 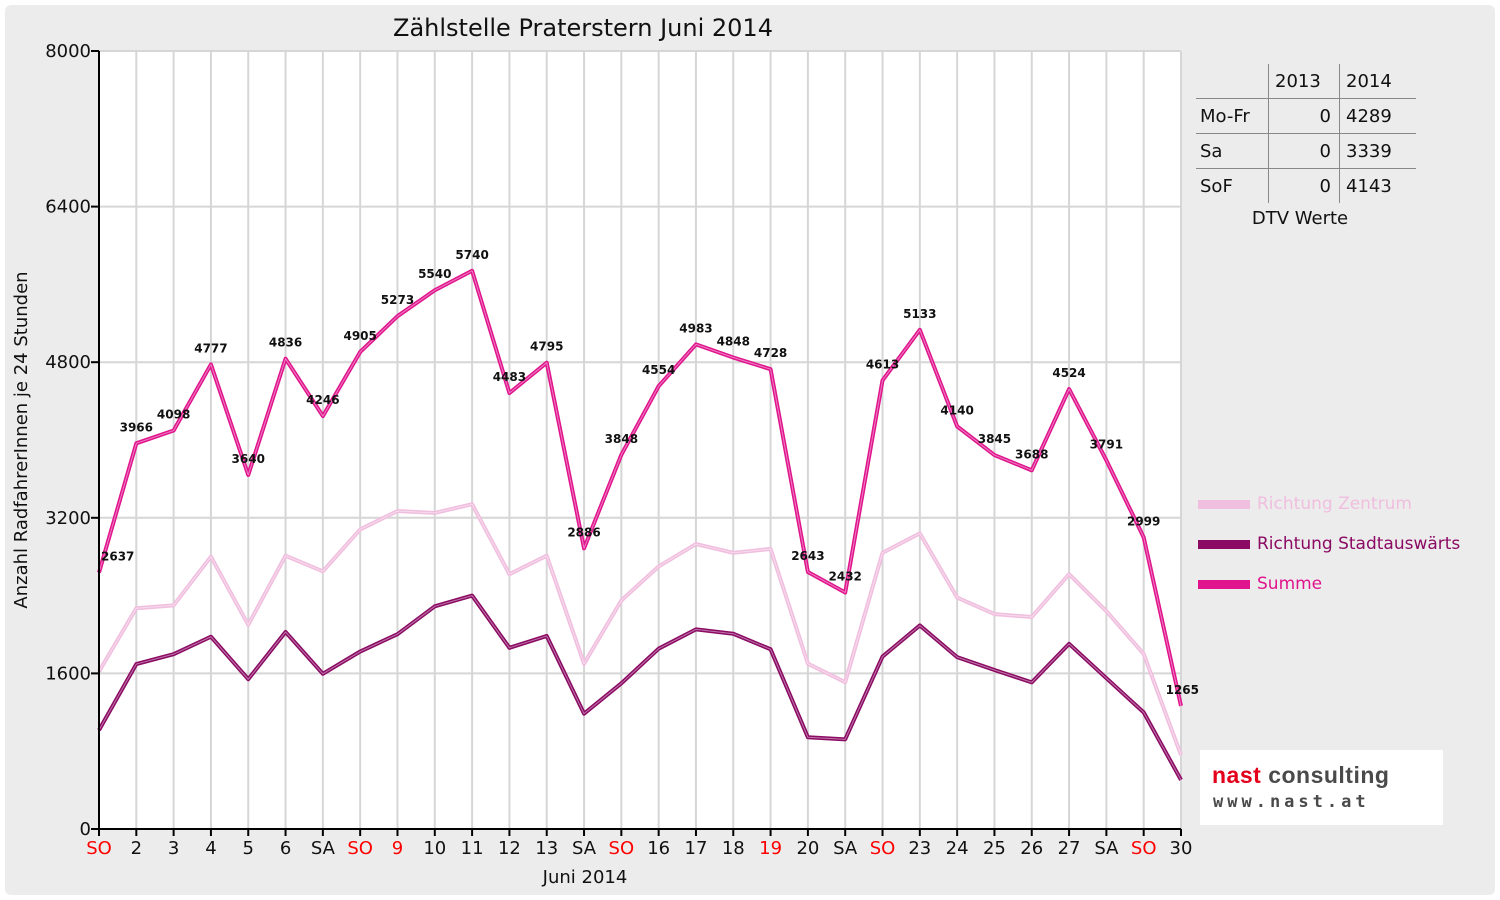 I want to click on dtv-header-2014: 2014, so click(x=1377, y=81).